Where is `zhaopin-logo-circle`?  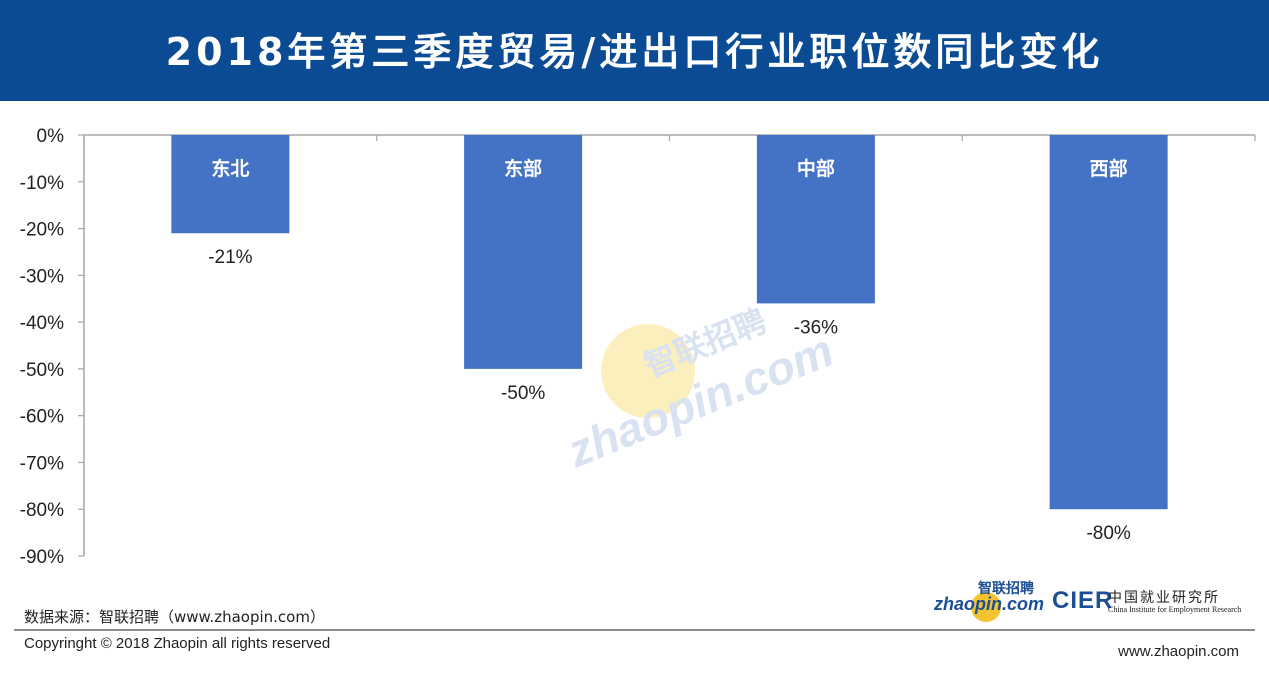 zhaopin-logo-circle is located at coordinates (986, 607).